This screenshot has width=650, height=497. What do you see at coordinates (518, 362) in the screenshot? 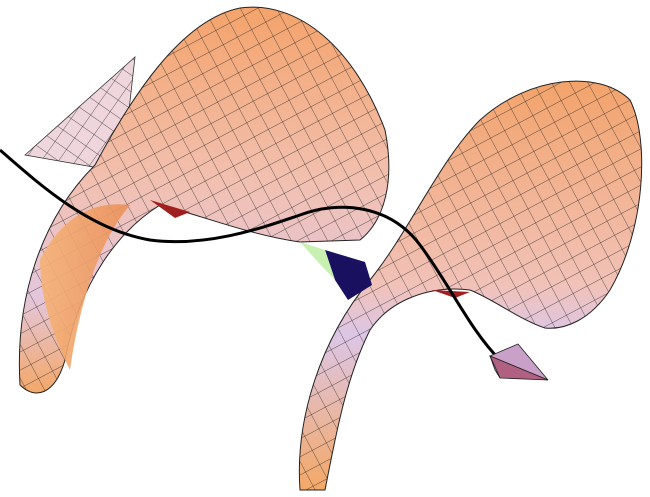
I see `arrowhead-icon` at bounding box center [518, 362].